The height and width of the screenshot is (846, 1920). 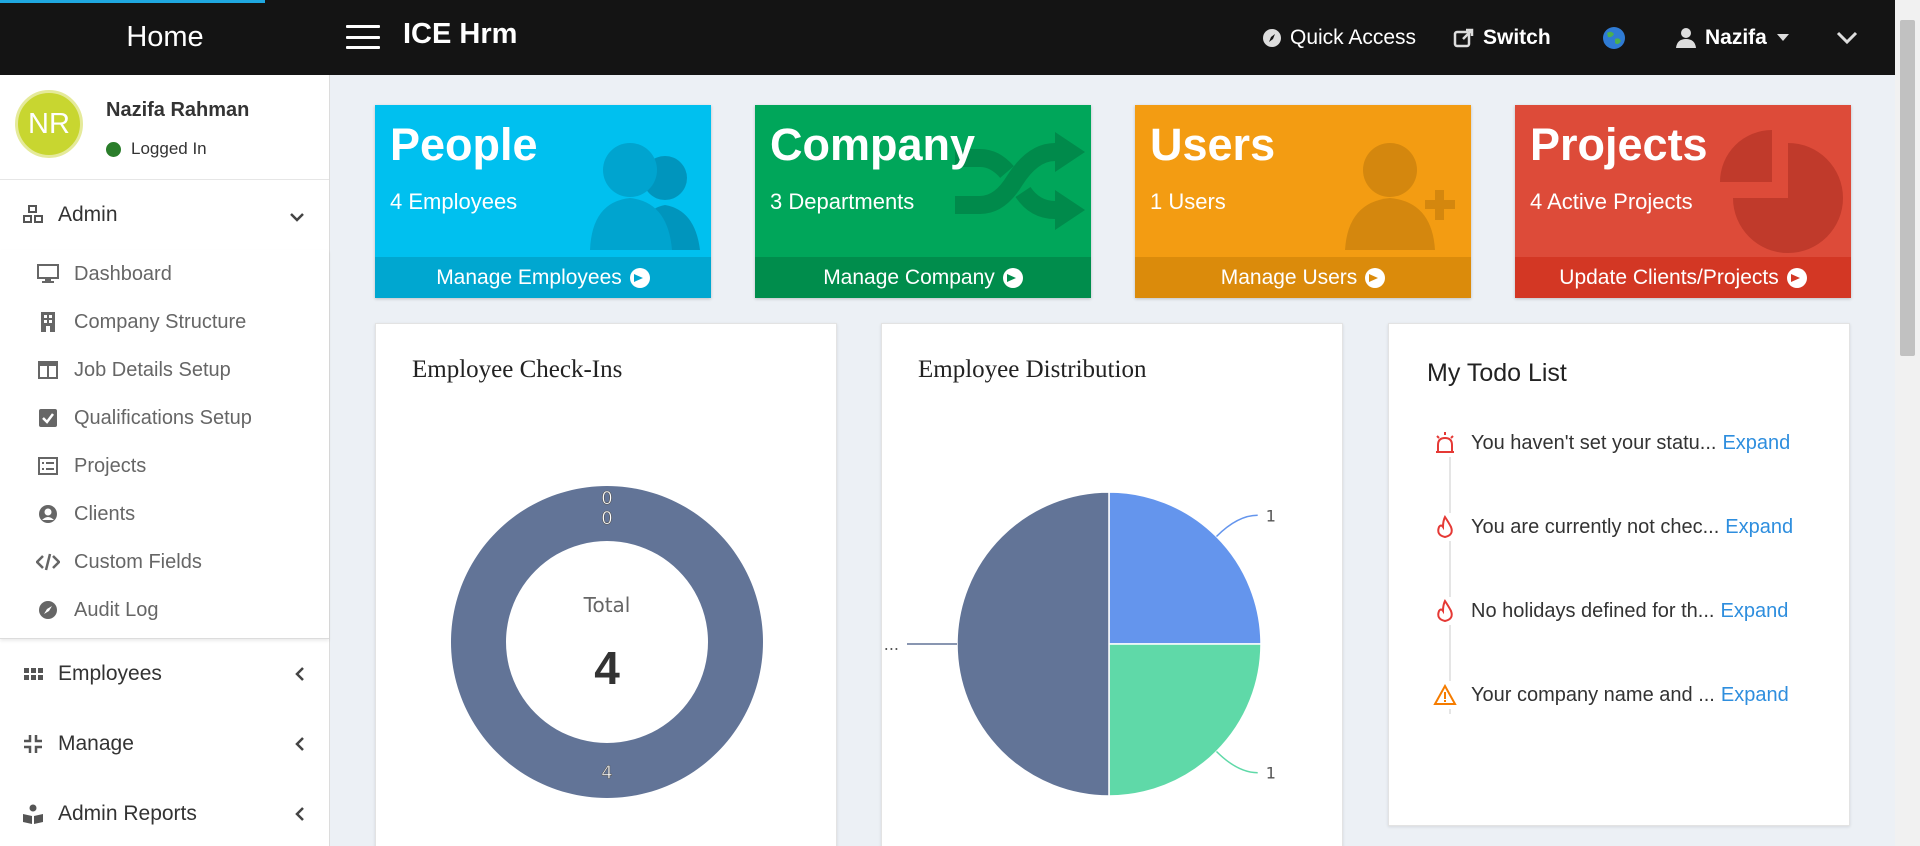 What do you see at coordinates (164, 674) in the screenshot?
I see `sidebar-item-employees: Employees` at bounding box center [164, 674].